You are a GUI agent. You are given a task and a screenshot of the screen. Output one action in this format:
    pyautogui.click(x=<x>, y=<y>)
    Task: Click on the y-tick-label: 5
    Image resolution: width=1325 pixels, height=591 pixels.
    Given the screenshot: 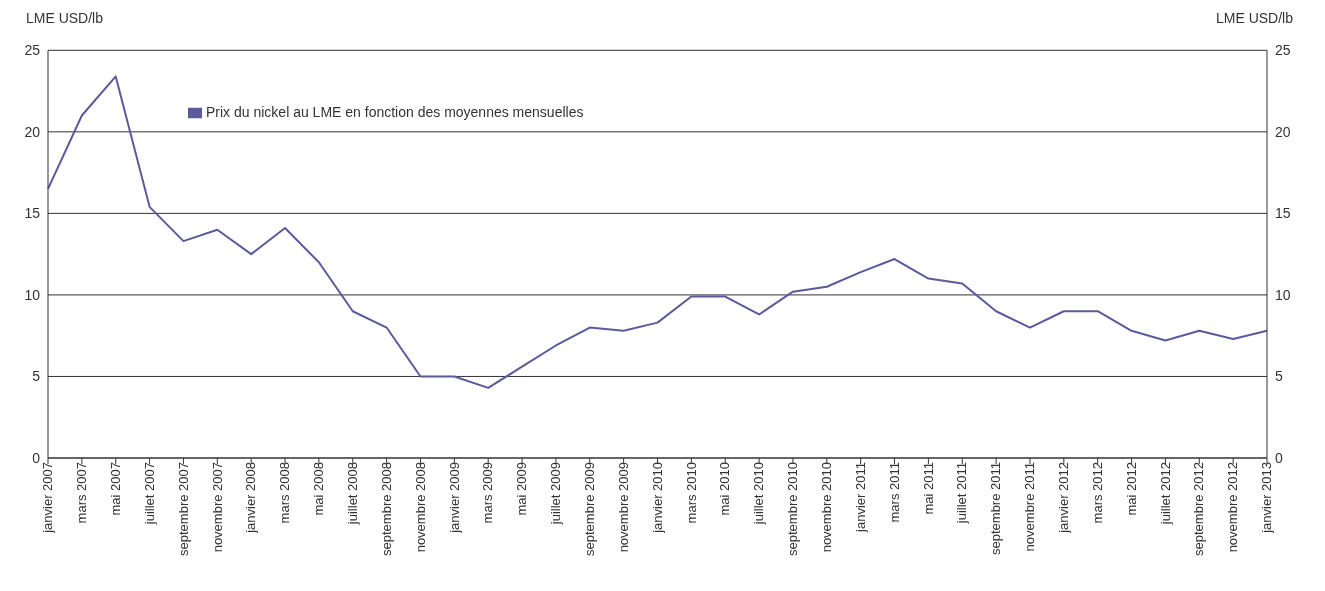 What is the action you would take?
    pyautogui.click(x=36, y=376)
    